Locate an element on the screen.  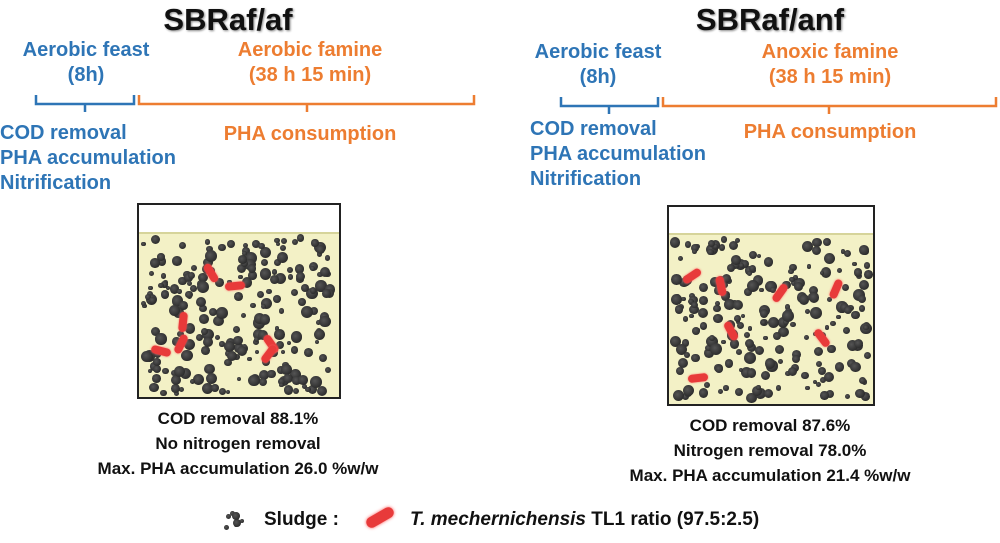
result-nitrogen: Nitrogen removal 78.0% is located at coordinates (770, 450).